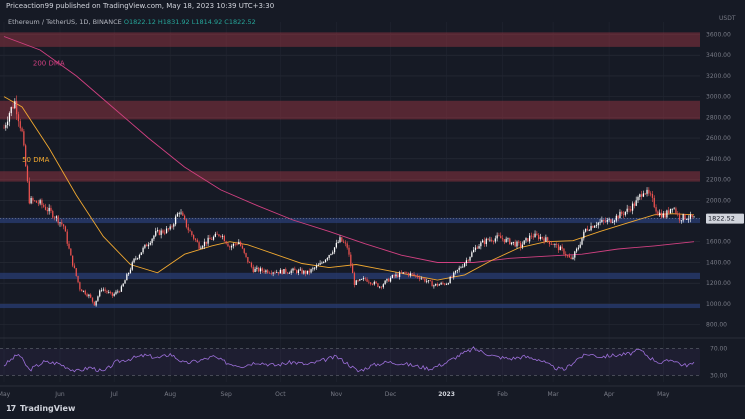 The width and height of the screenshot is (745, 419). What do you see at coordinates (718, 76) in the screenshot?
I see `y-tick-label: 3200.00` at bounding box center [718, 76].